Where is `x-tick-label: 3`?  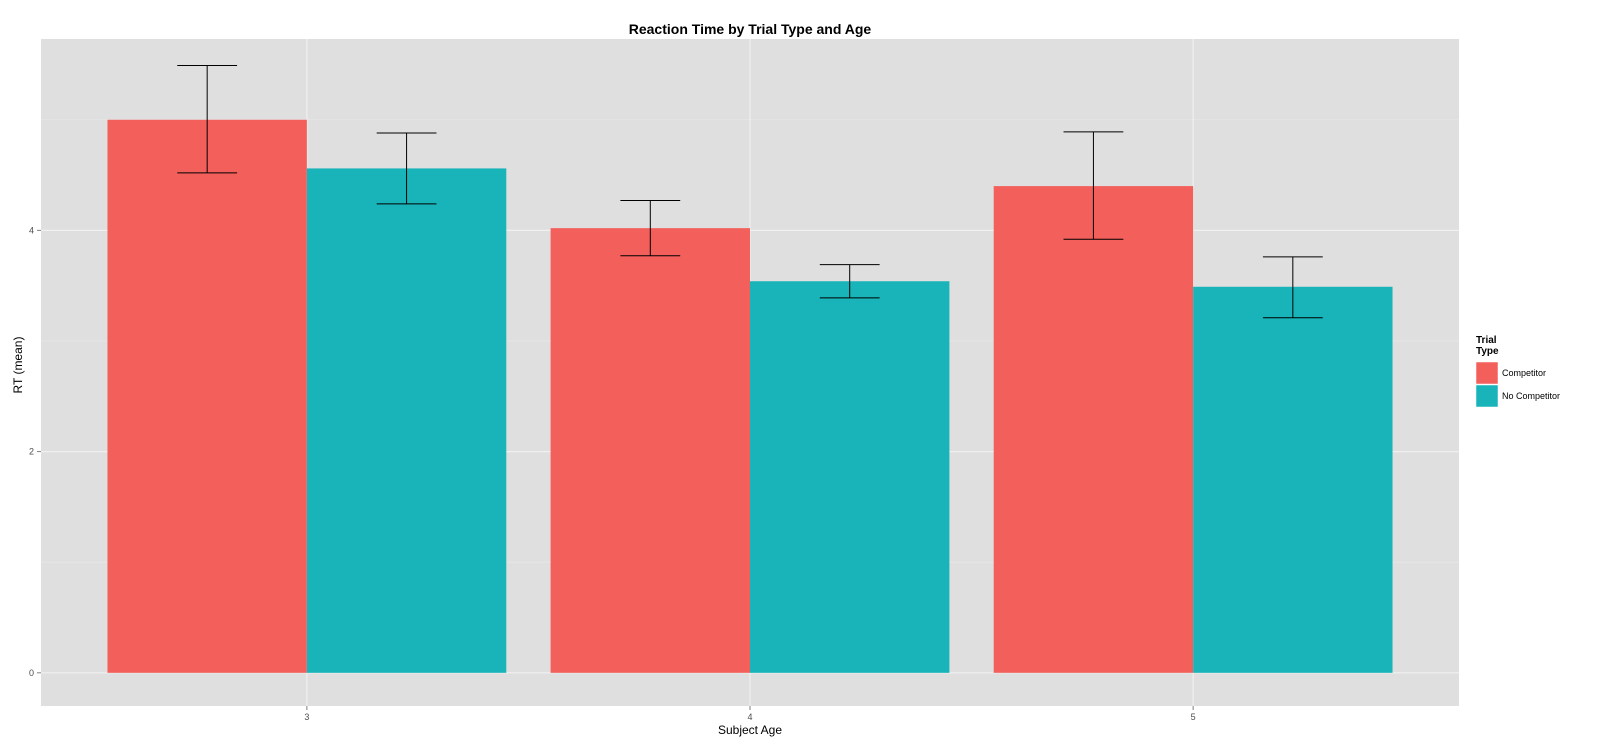 x-tick-label: 3 is located at coordinates (306, 717).